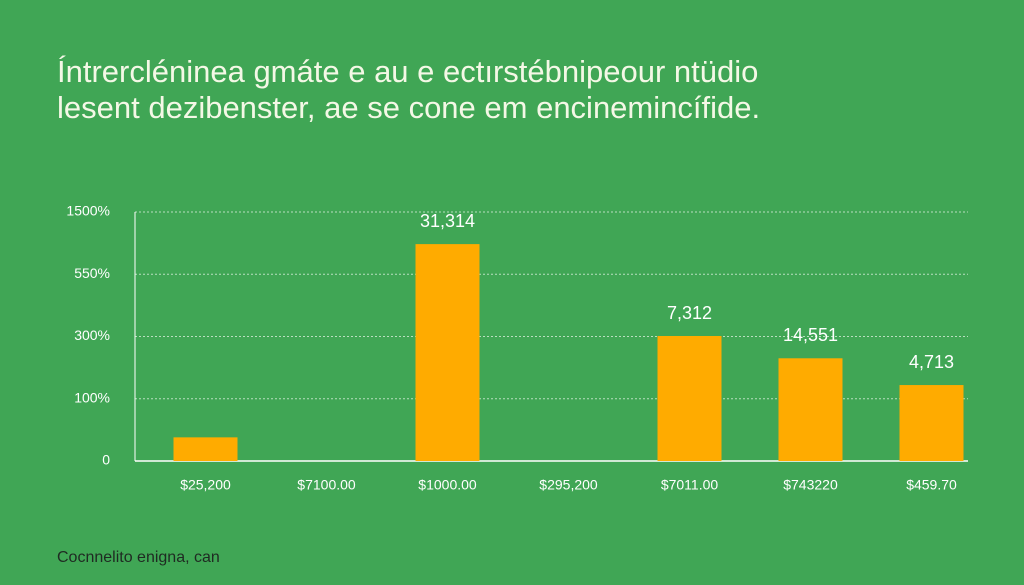 This screenshot has height=585, width=1024. What do you see at coordinates (810, 335) in the screenshot?
I see `value-label: 14,551` at bounding box center [810, 335].